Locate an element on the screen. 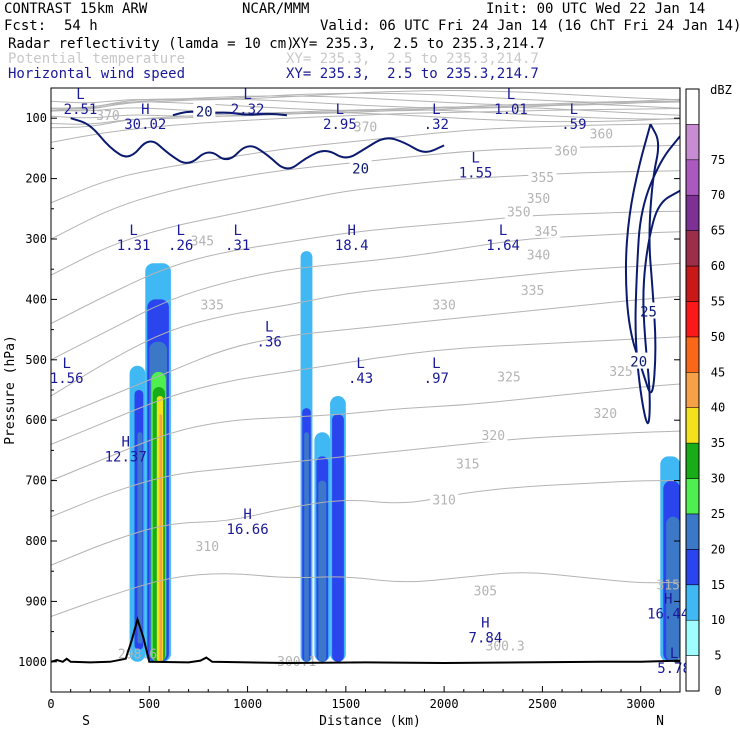 Image resolution: width=740 pixels, height=740 pixels. hl-value-8: 1.31 is located at coordinates (134, 246).